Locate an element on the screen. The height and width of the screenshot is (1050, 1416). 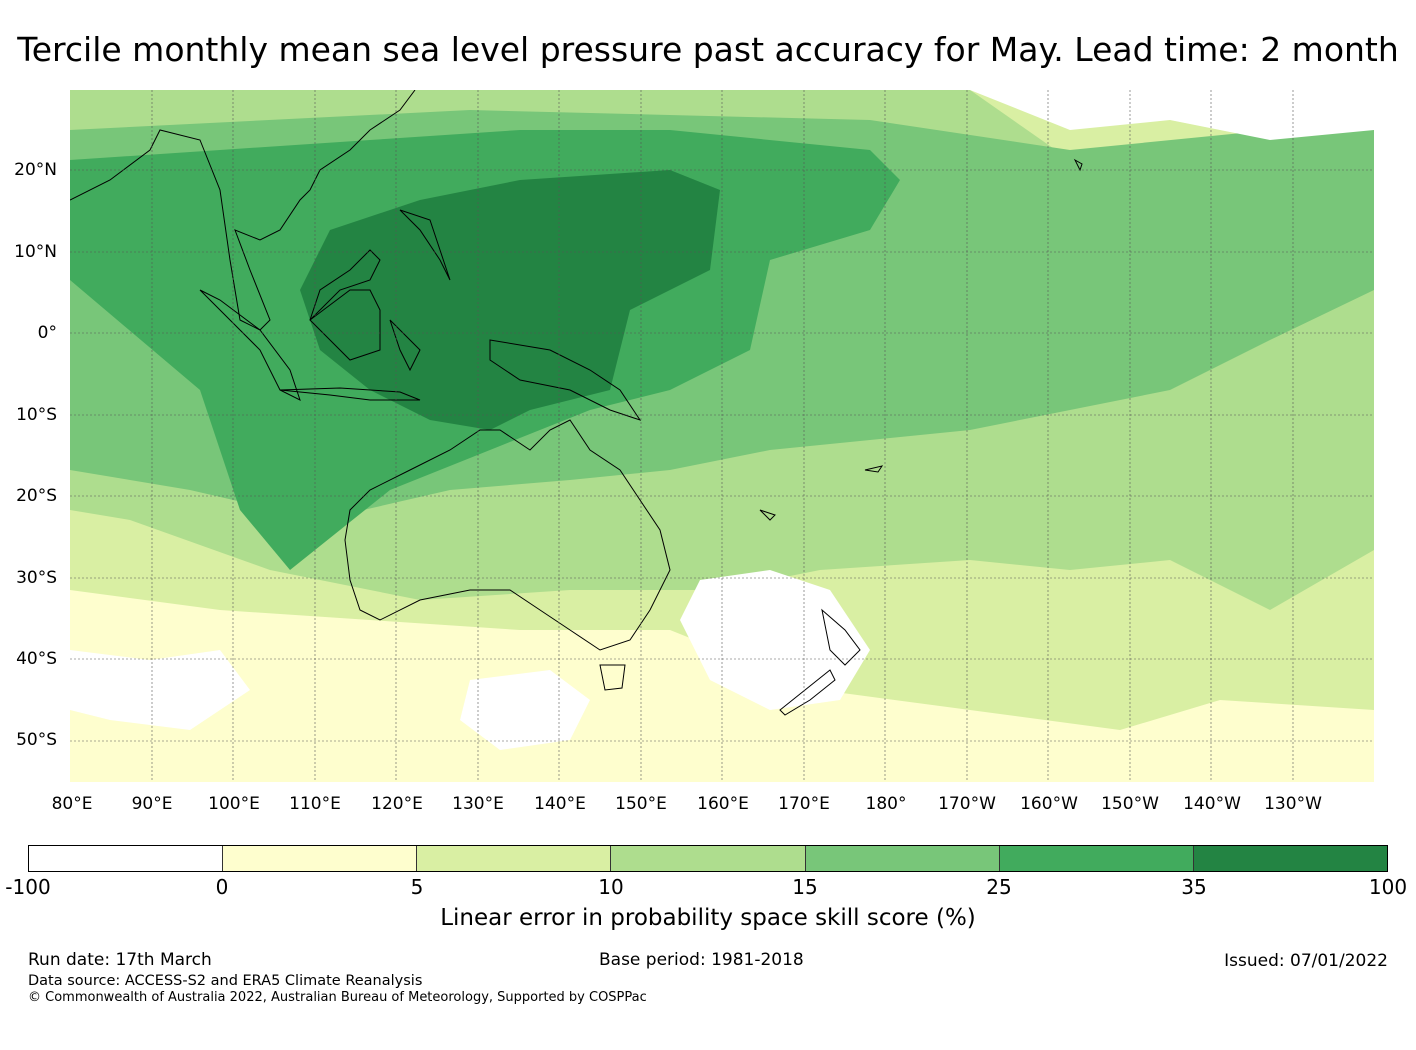
colorbar is located at coordinates (708, 858).